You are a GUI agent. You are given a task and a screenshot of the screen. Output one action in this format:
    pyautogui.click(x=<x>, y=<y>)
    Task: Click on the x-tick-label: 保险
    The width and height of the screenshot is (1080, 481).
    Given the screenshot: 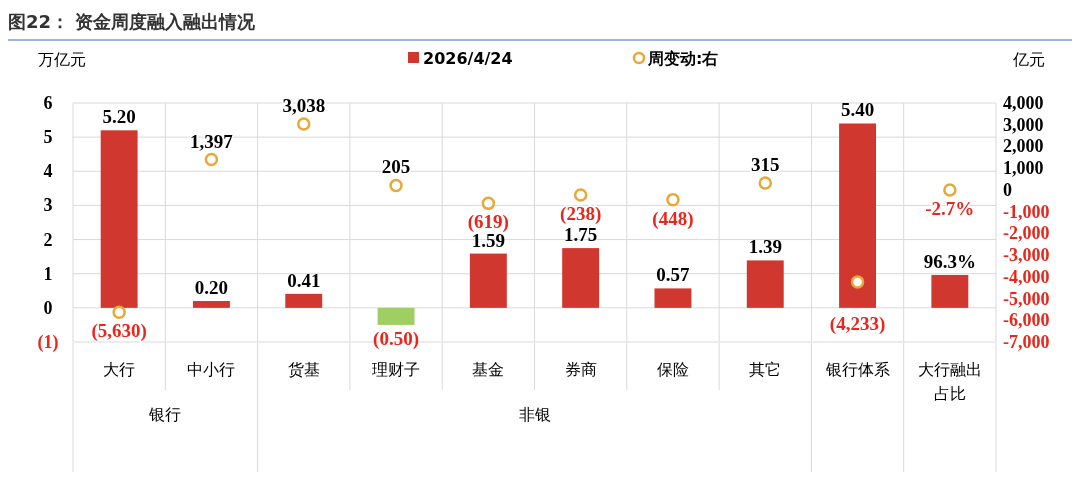 What is the action you would take?
    pyautogui.click(x=672, y=369)
    